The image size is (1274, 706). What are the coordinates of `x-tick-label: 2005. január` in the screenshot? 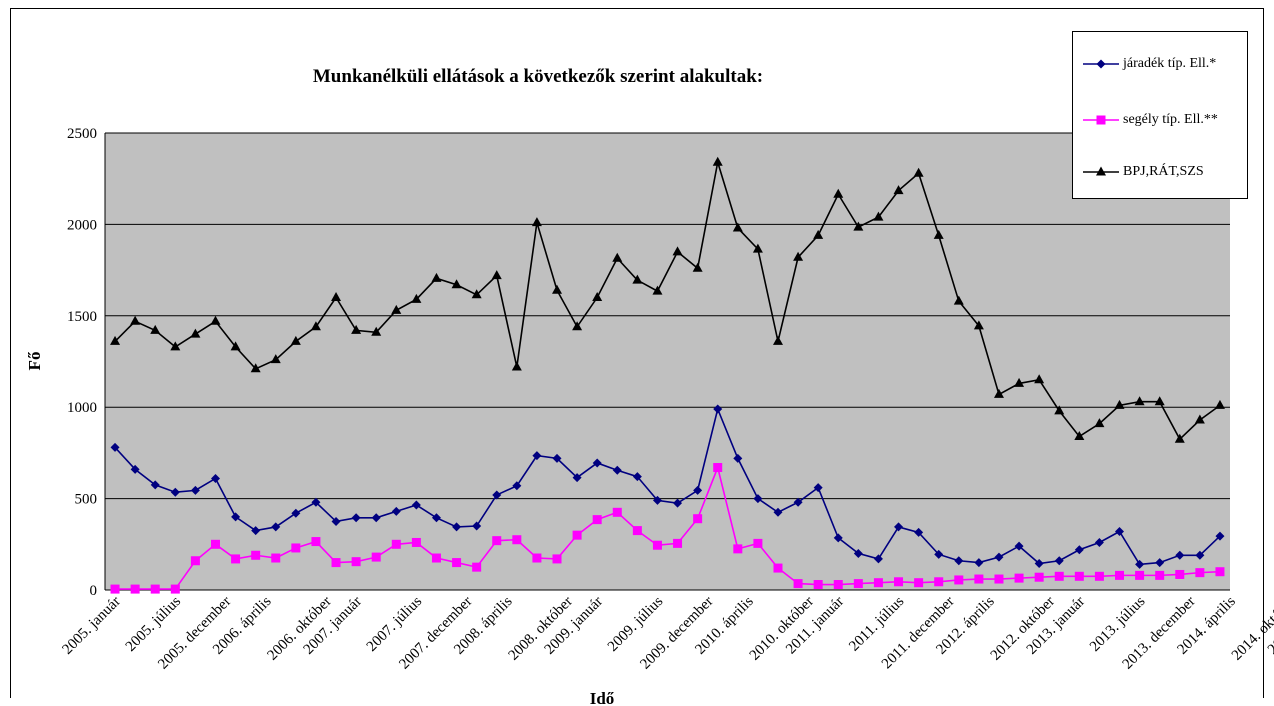 It's located at (92, 626).